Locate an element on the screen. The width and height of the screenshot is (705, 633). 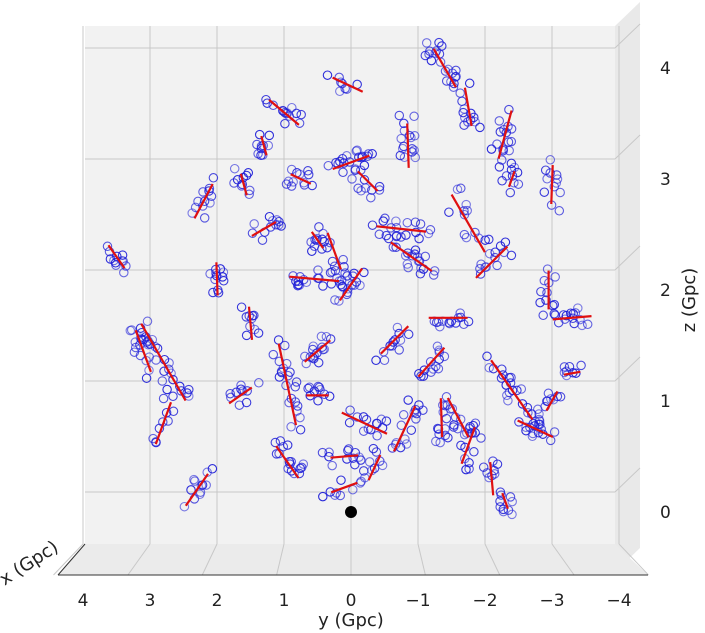
z-tick-label: 0 is located at coordinates (665, 513).